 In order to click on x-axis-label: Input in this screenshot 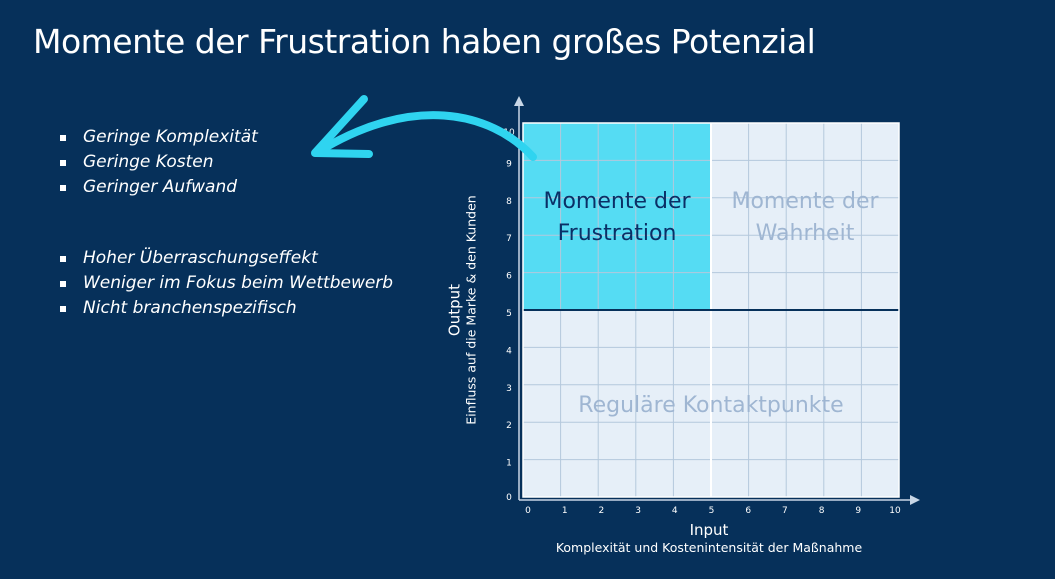, I will do `click(709, 530)`.